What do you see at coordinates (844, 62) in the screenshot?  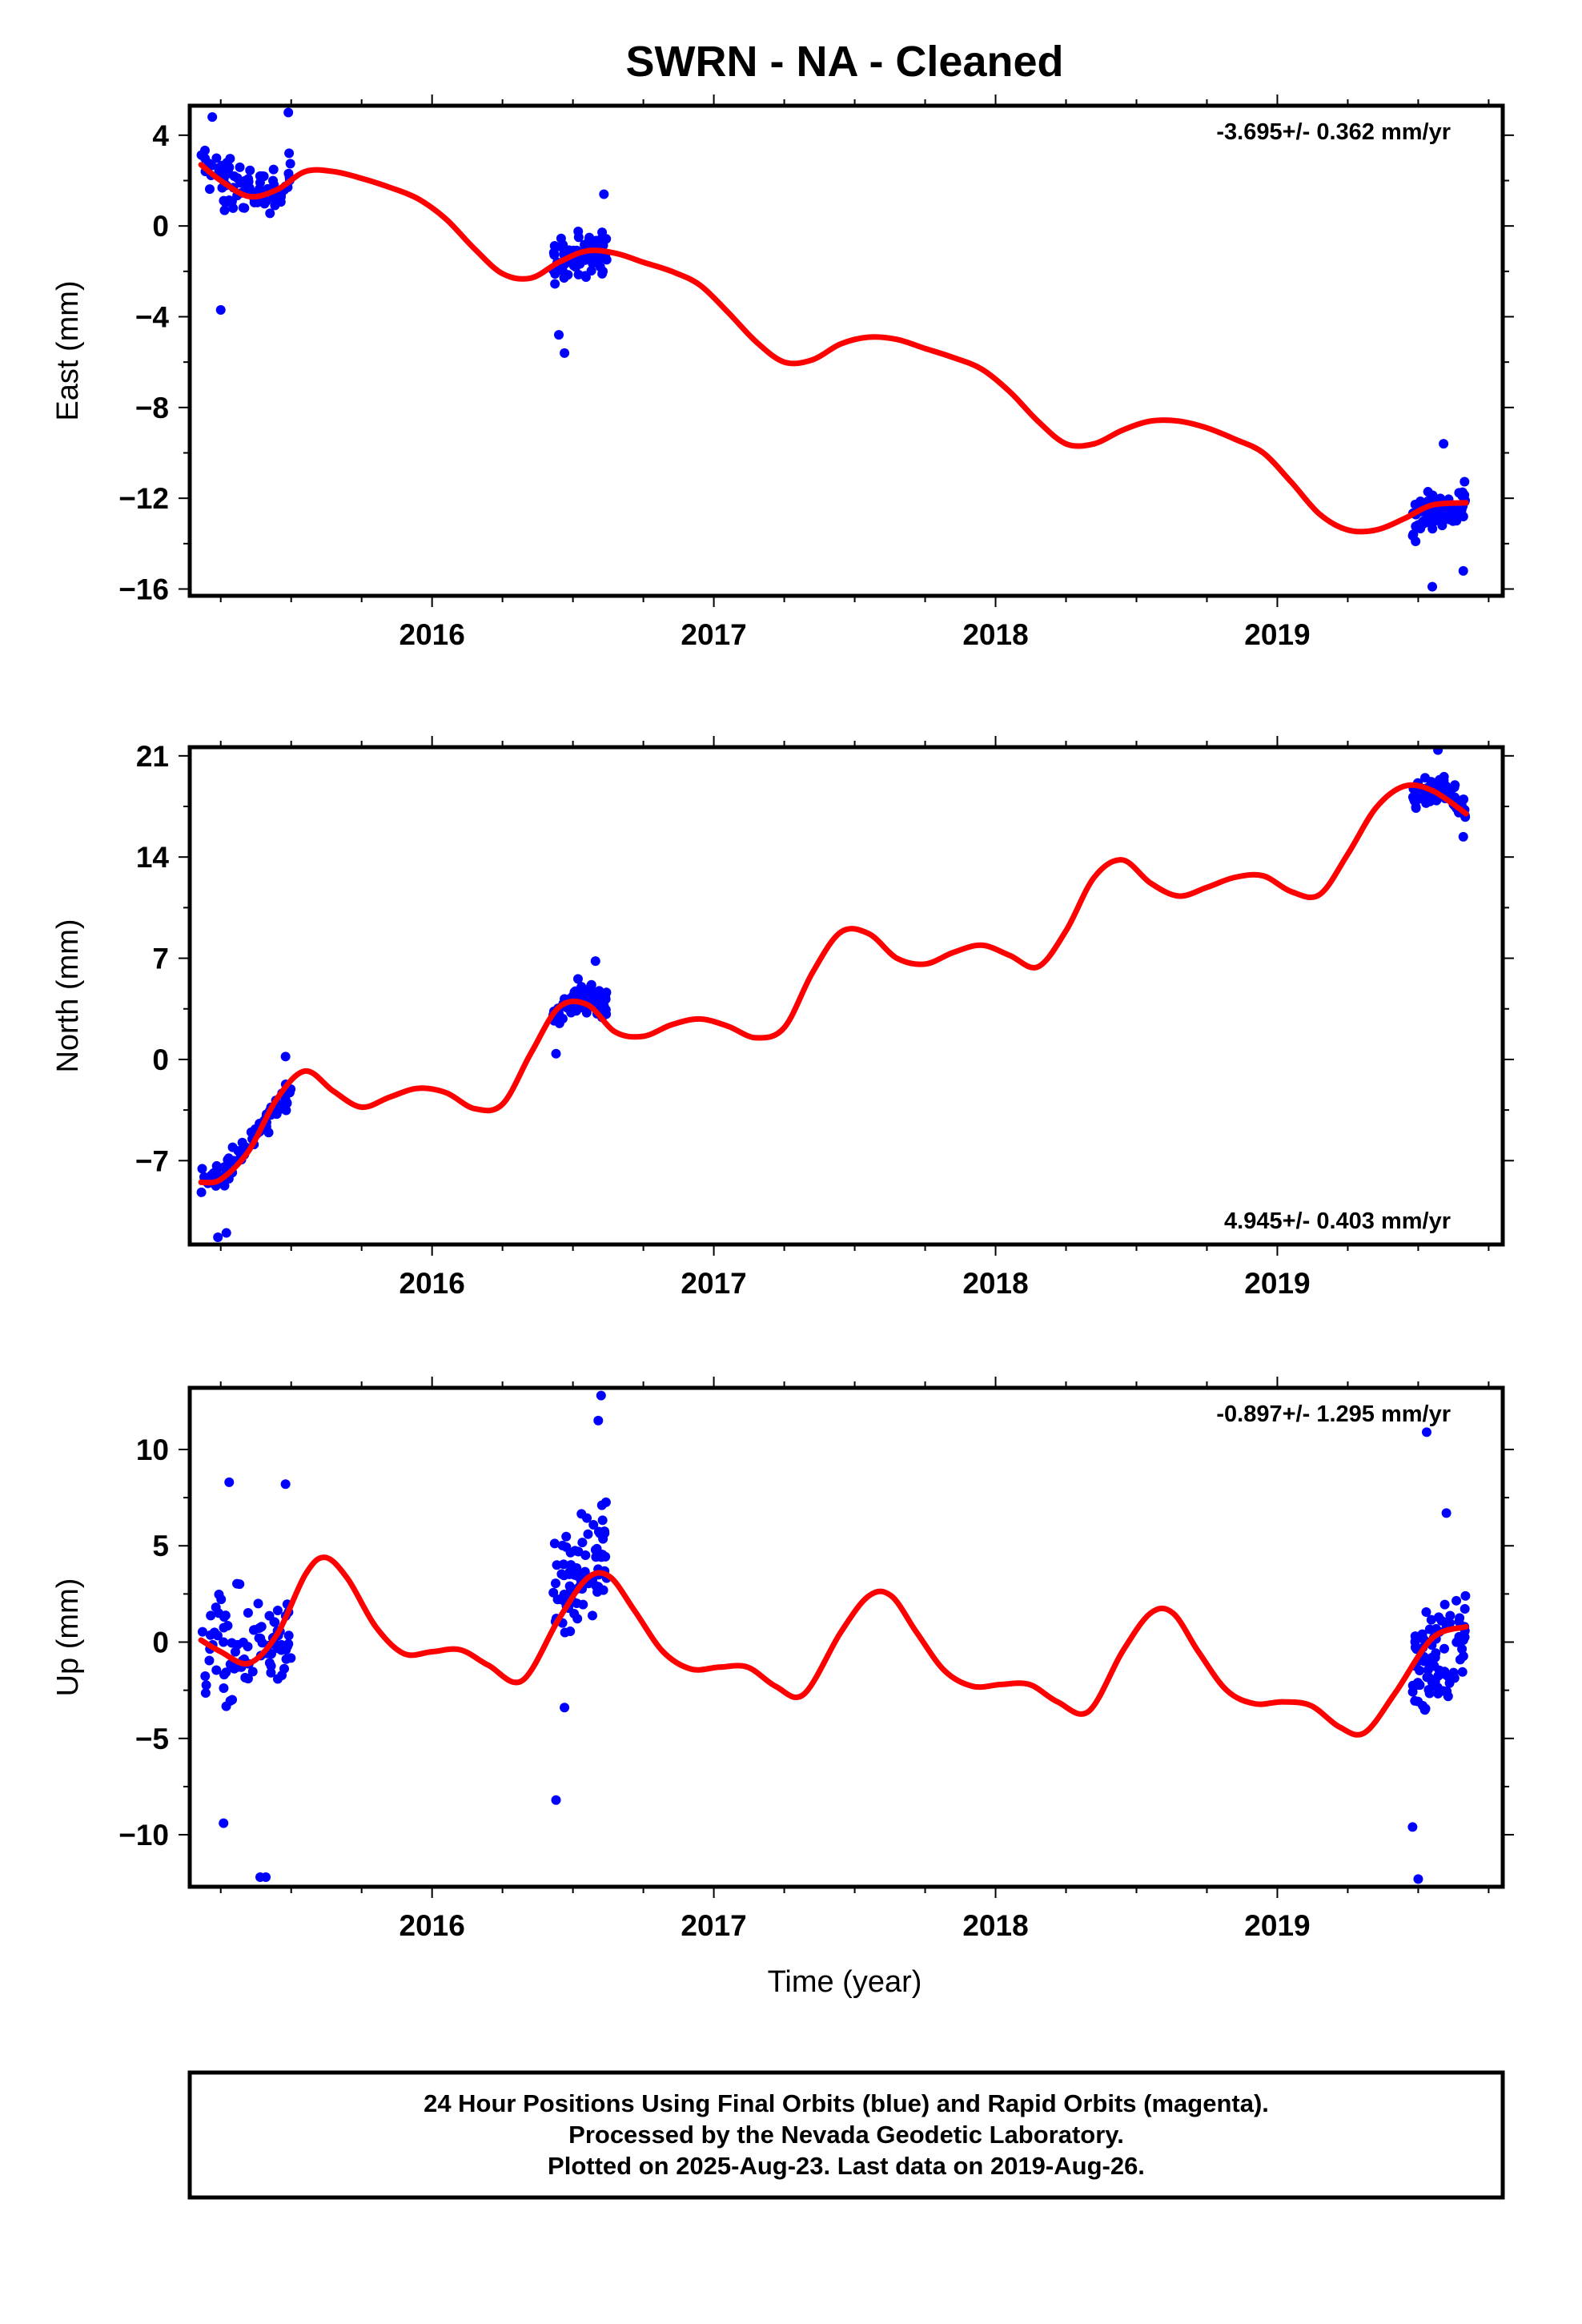 I see `figure-title: SWRN - NA - Cleaned` at bounding box center [844, 62].